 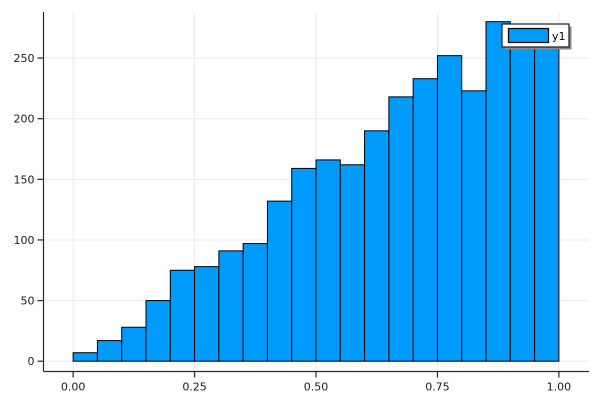 I want to click on y-axis-tick-label: 50, so click(x=28, y=301).